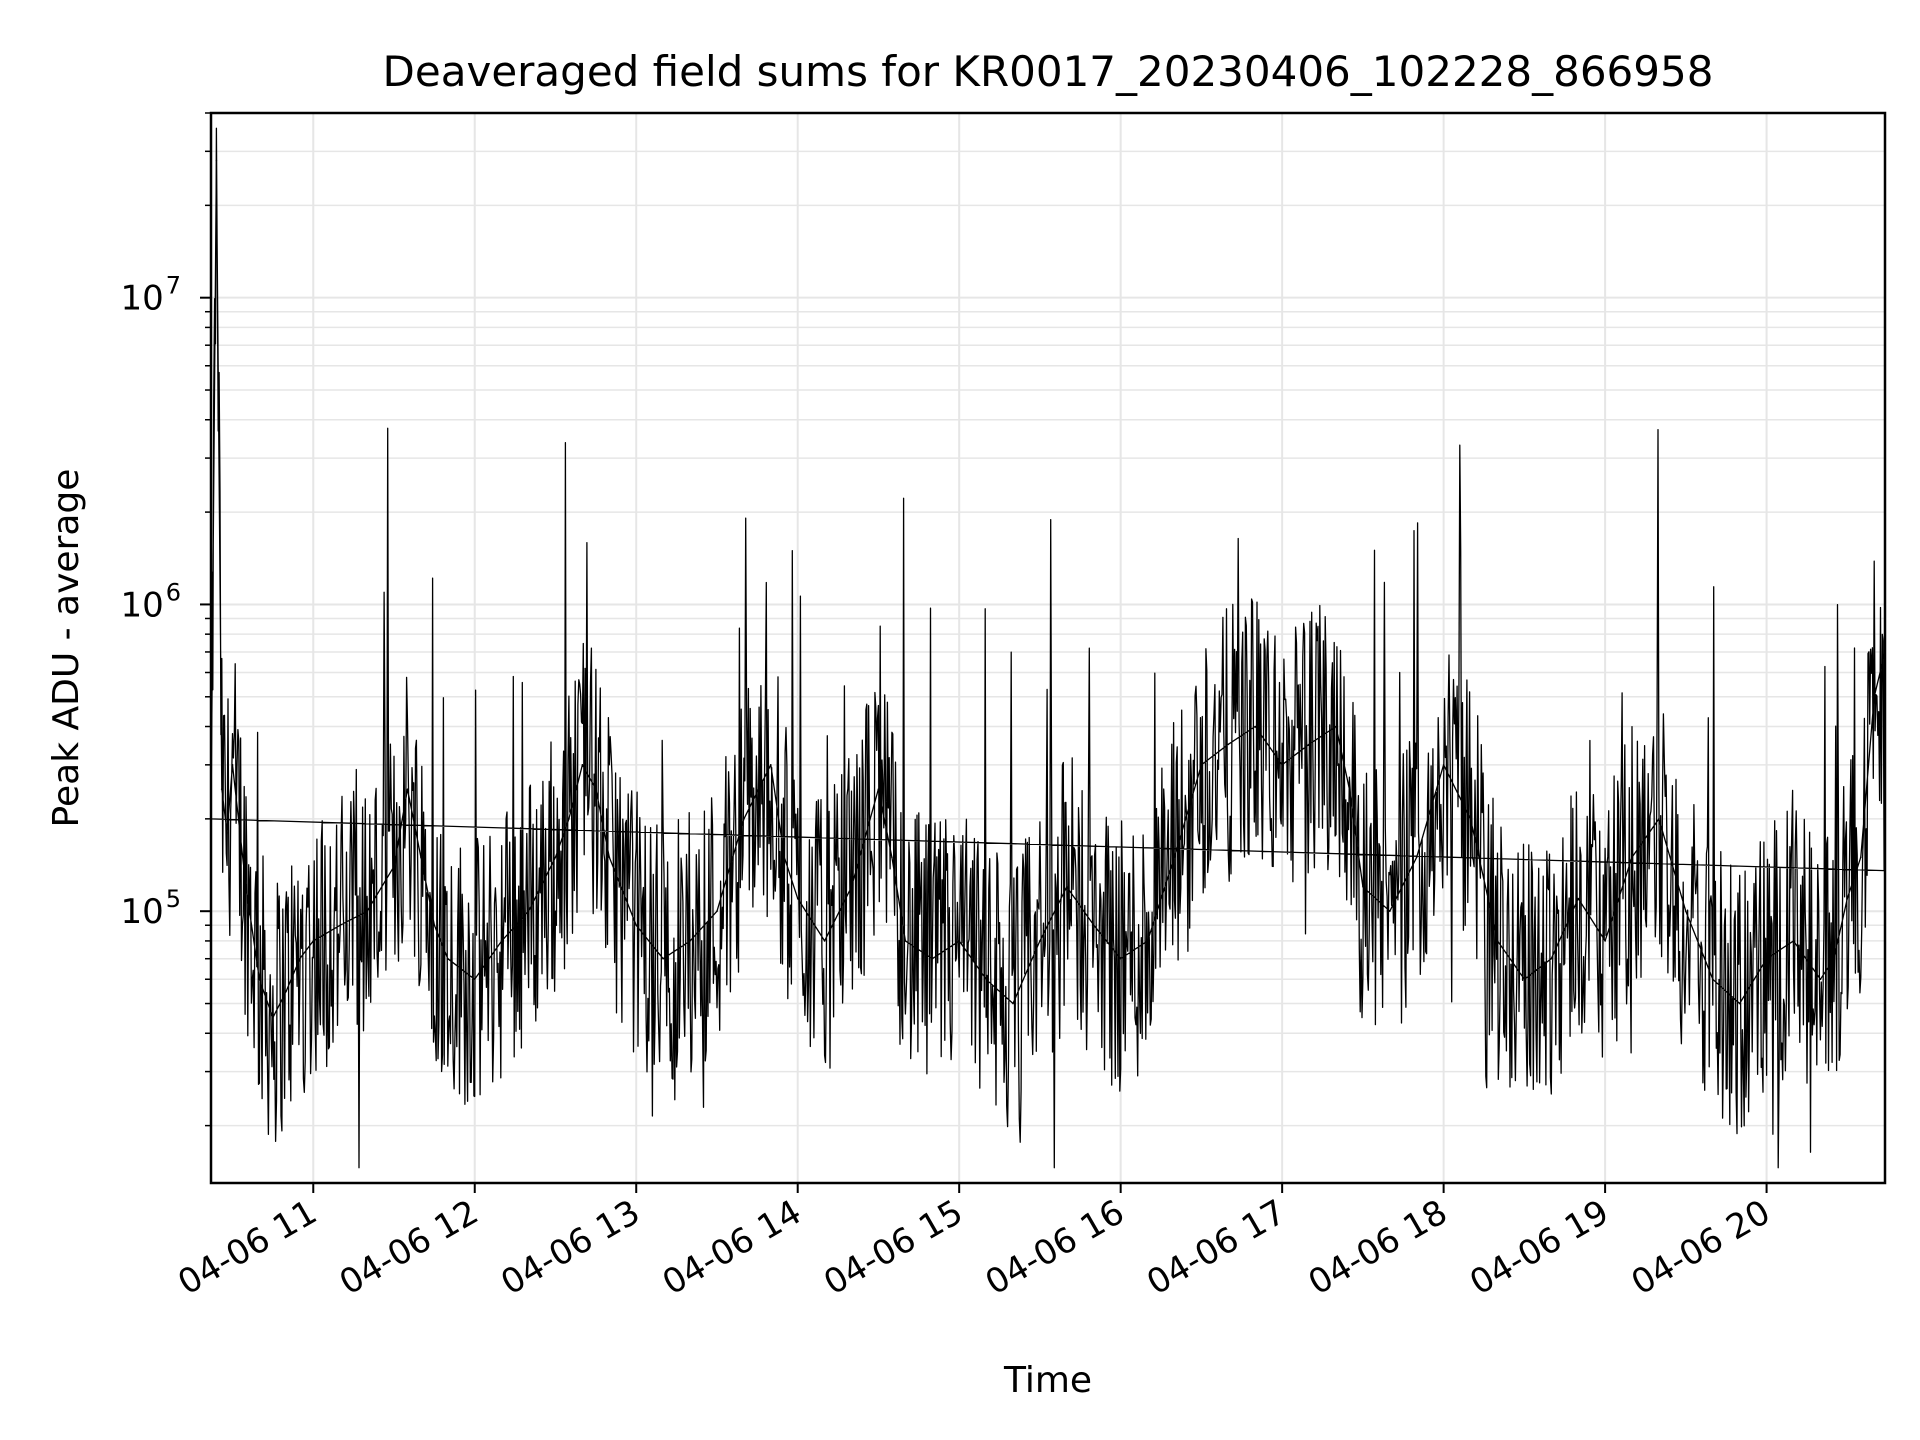  I want to click on x-axis-label: Time, so click(1047, 1380).